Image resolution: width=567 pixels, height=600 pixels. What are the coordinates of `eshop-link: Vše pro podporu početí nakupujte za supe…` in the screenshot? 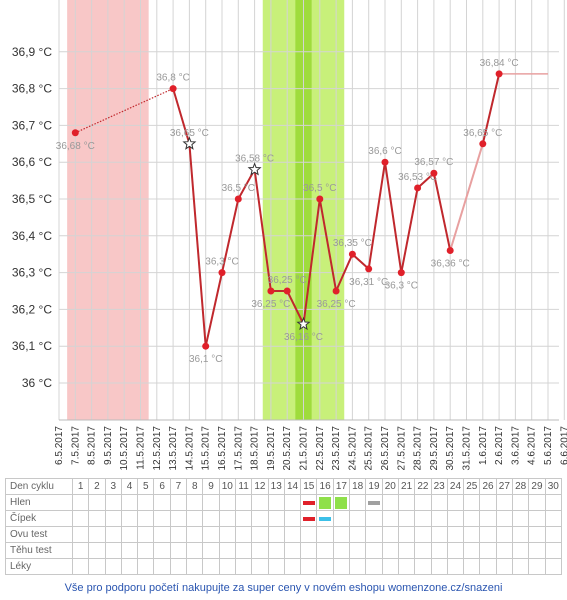 It's located at (283, 588).